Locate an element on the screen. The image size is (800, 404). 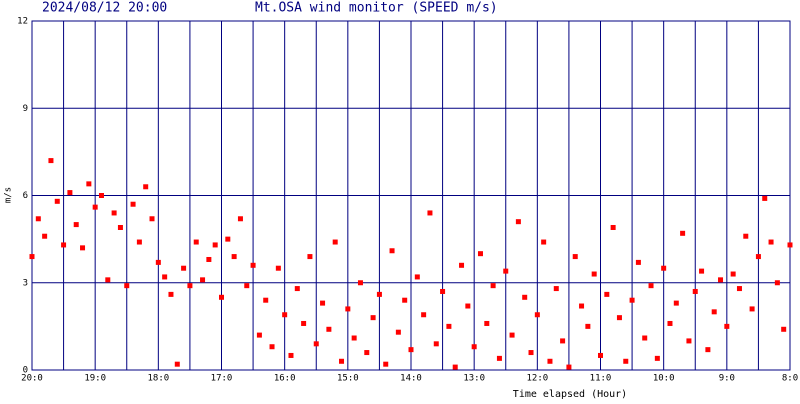
x-tick-label: 9:0 is located at coordinates (727, 379).